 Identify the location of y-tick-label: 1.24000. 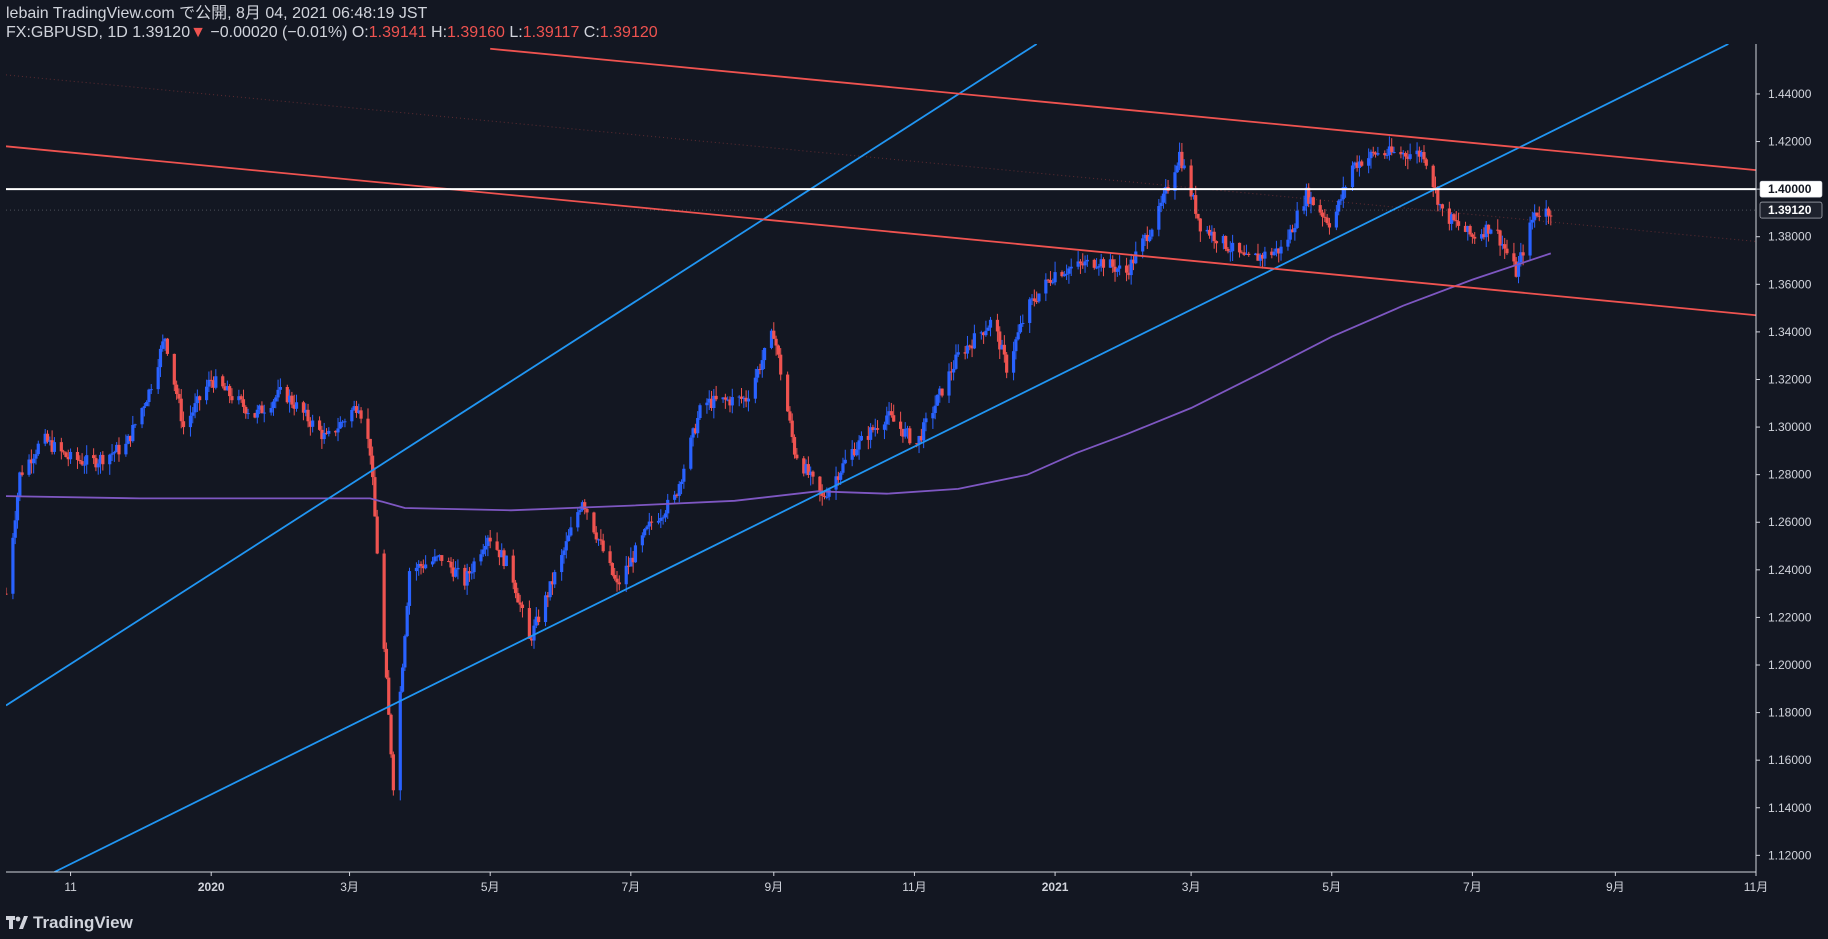
(1790, 570).